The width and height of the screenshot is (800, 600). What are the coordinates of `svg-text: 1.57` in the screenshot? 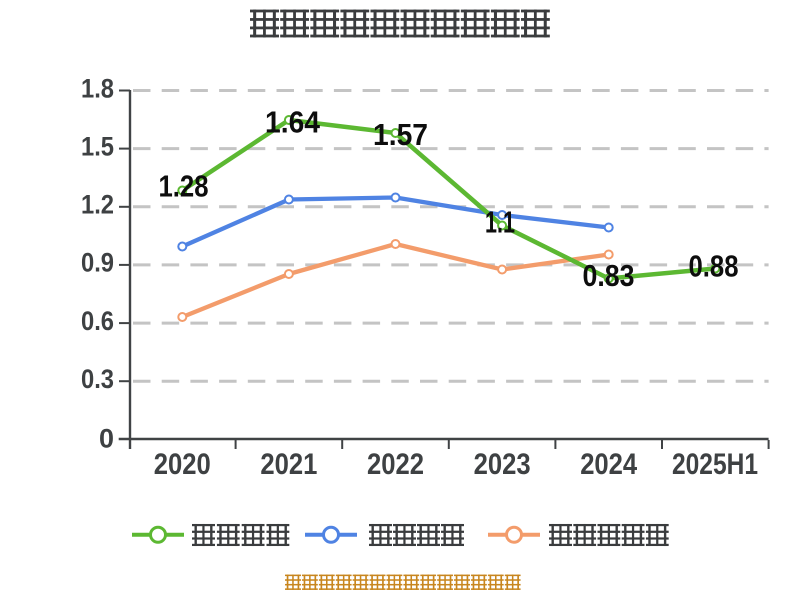 It's located at (400, 134).